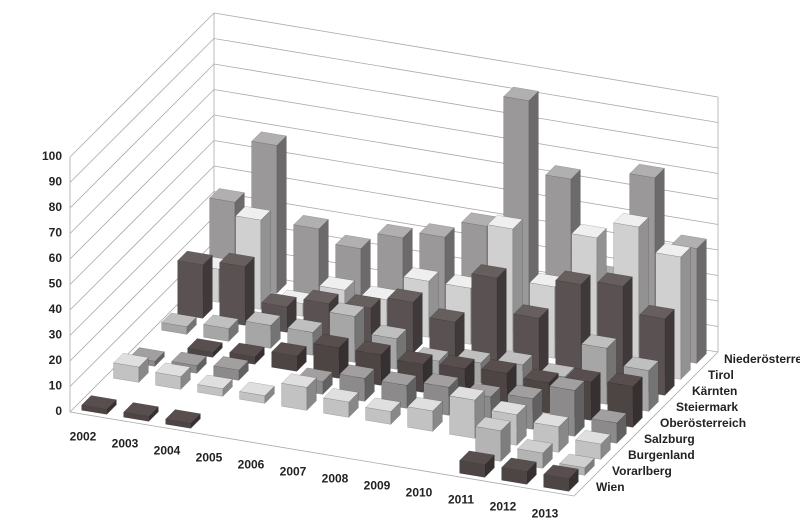 The image size is (800, 524). Describe the element at coordinates (461, 500) in the screenshot. I see `x-tick-label: 2011` at that location.